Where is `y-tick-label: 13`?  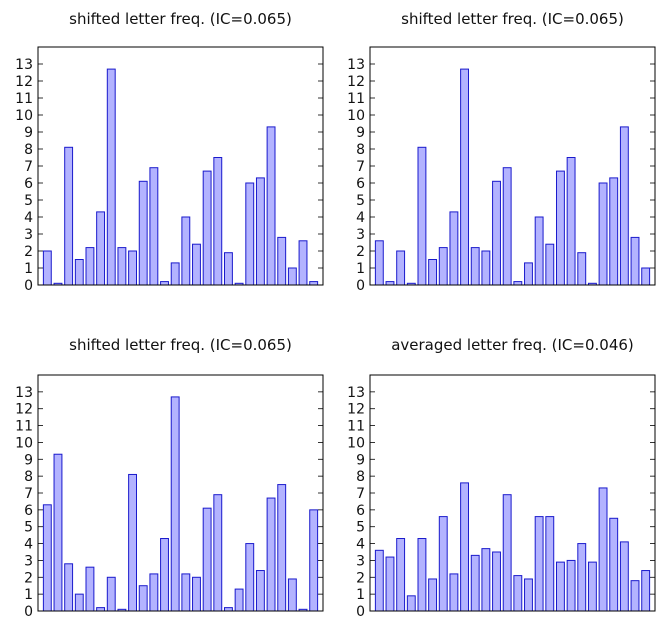 y-tick-label: 13 is located at coordinates (356, 393).